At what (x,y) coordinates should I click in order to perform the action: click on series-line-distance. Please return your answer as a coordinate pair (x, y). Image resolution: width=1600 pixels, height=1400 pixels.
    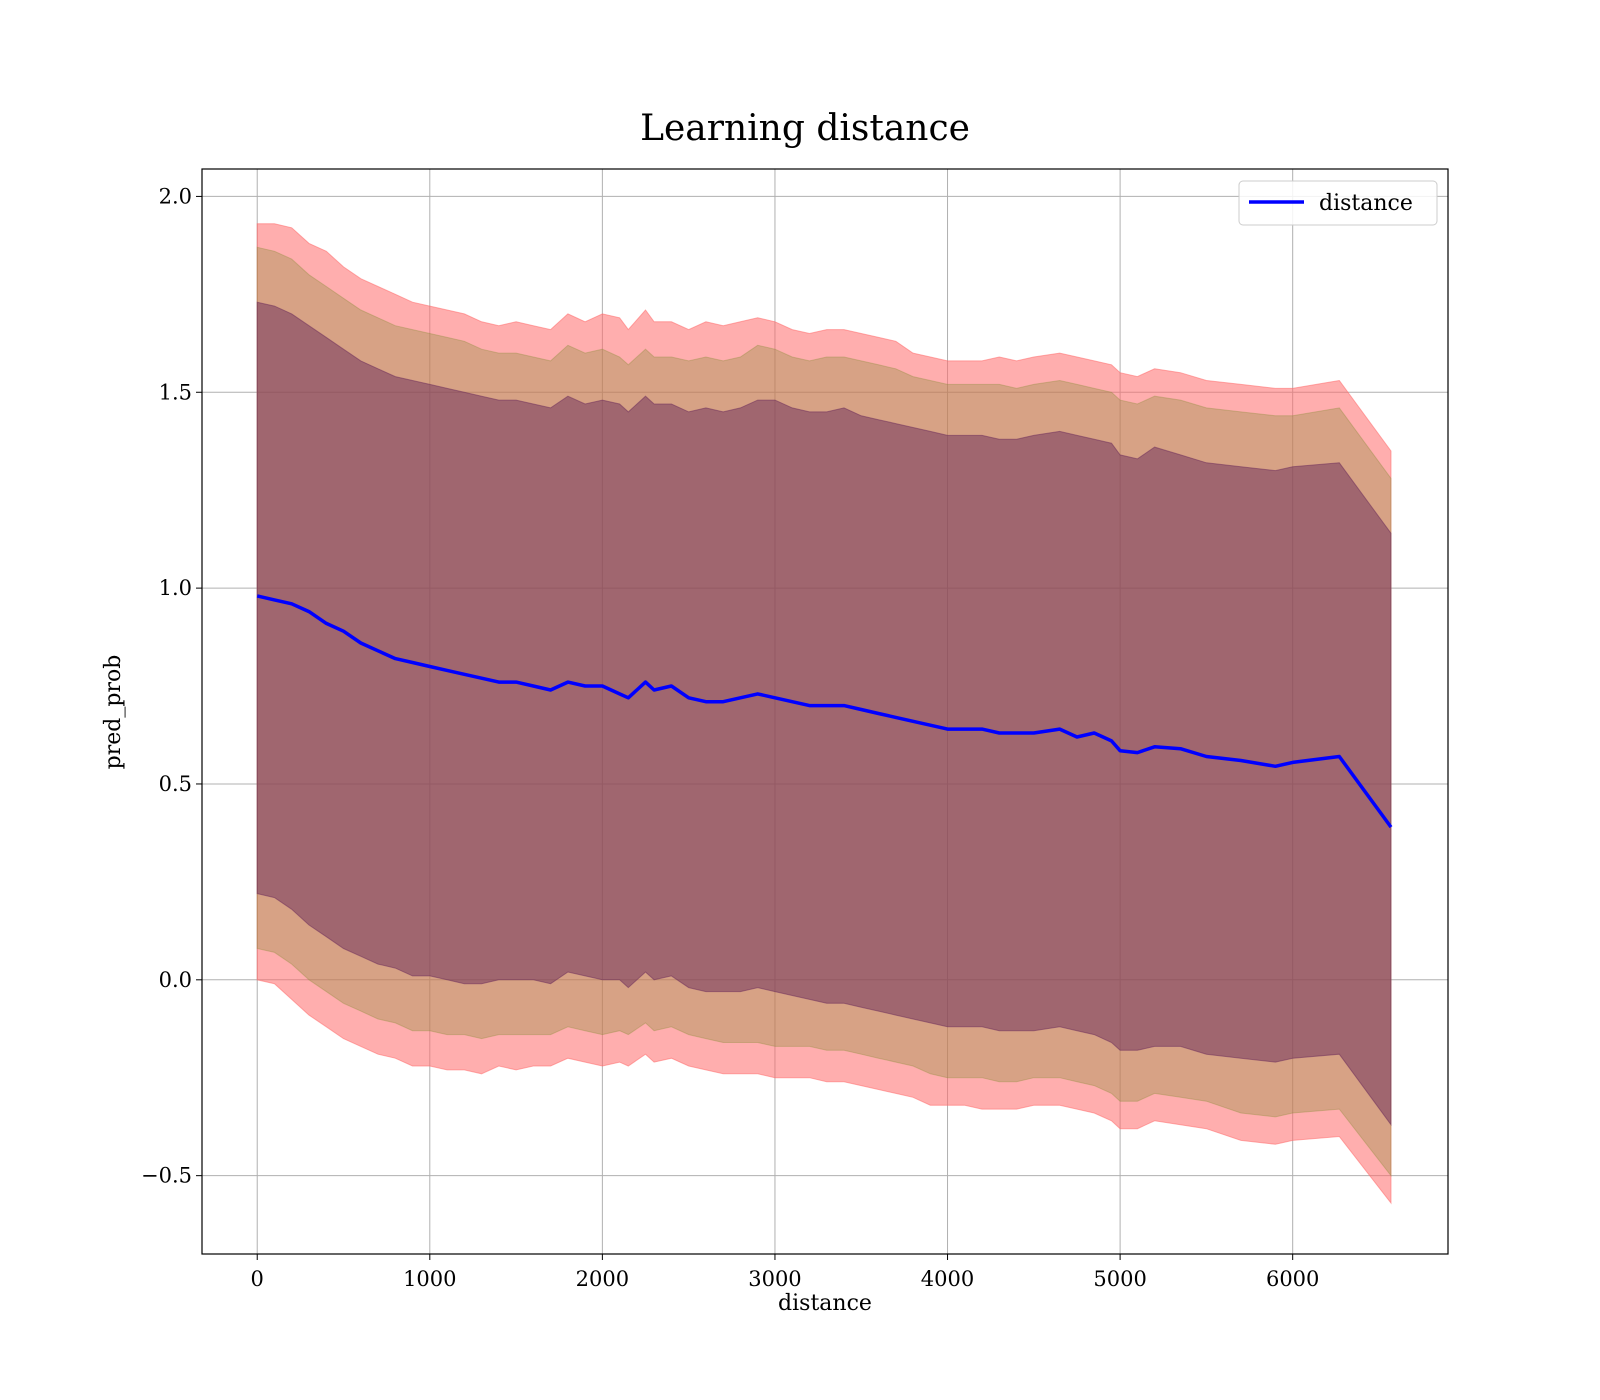
    Looking at the image, I should click on (824, 711).